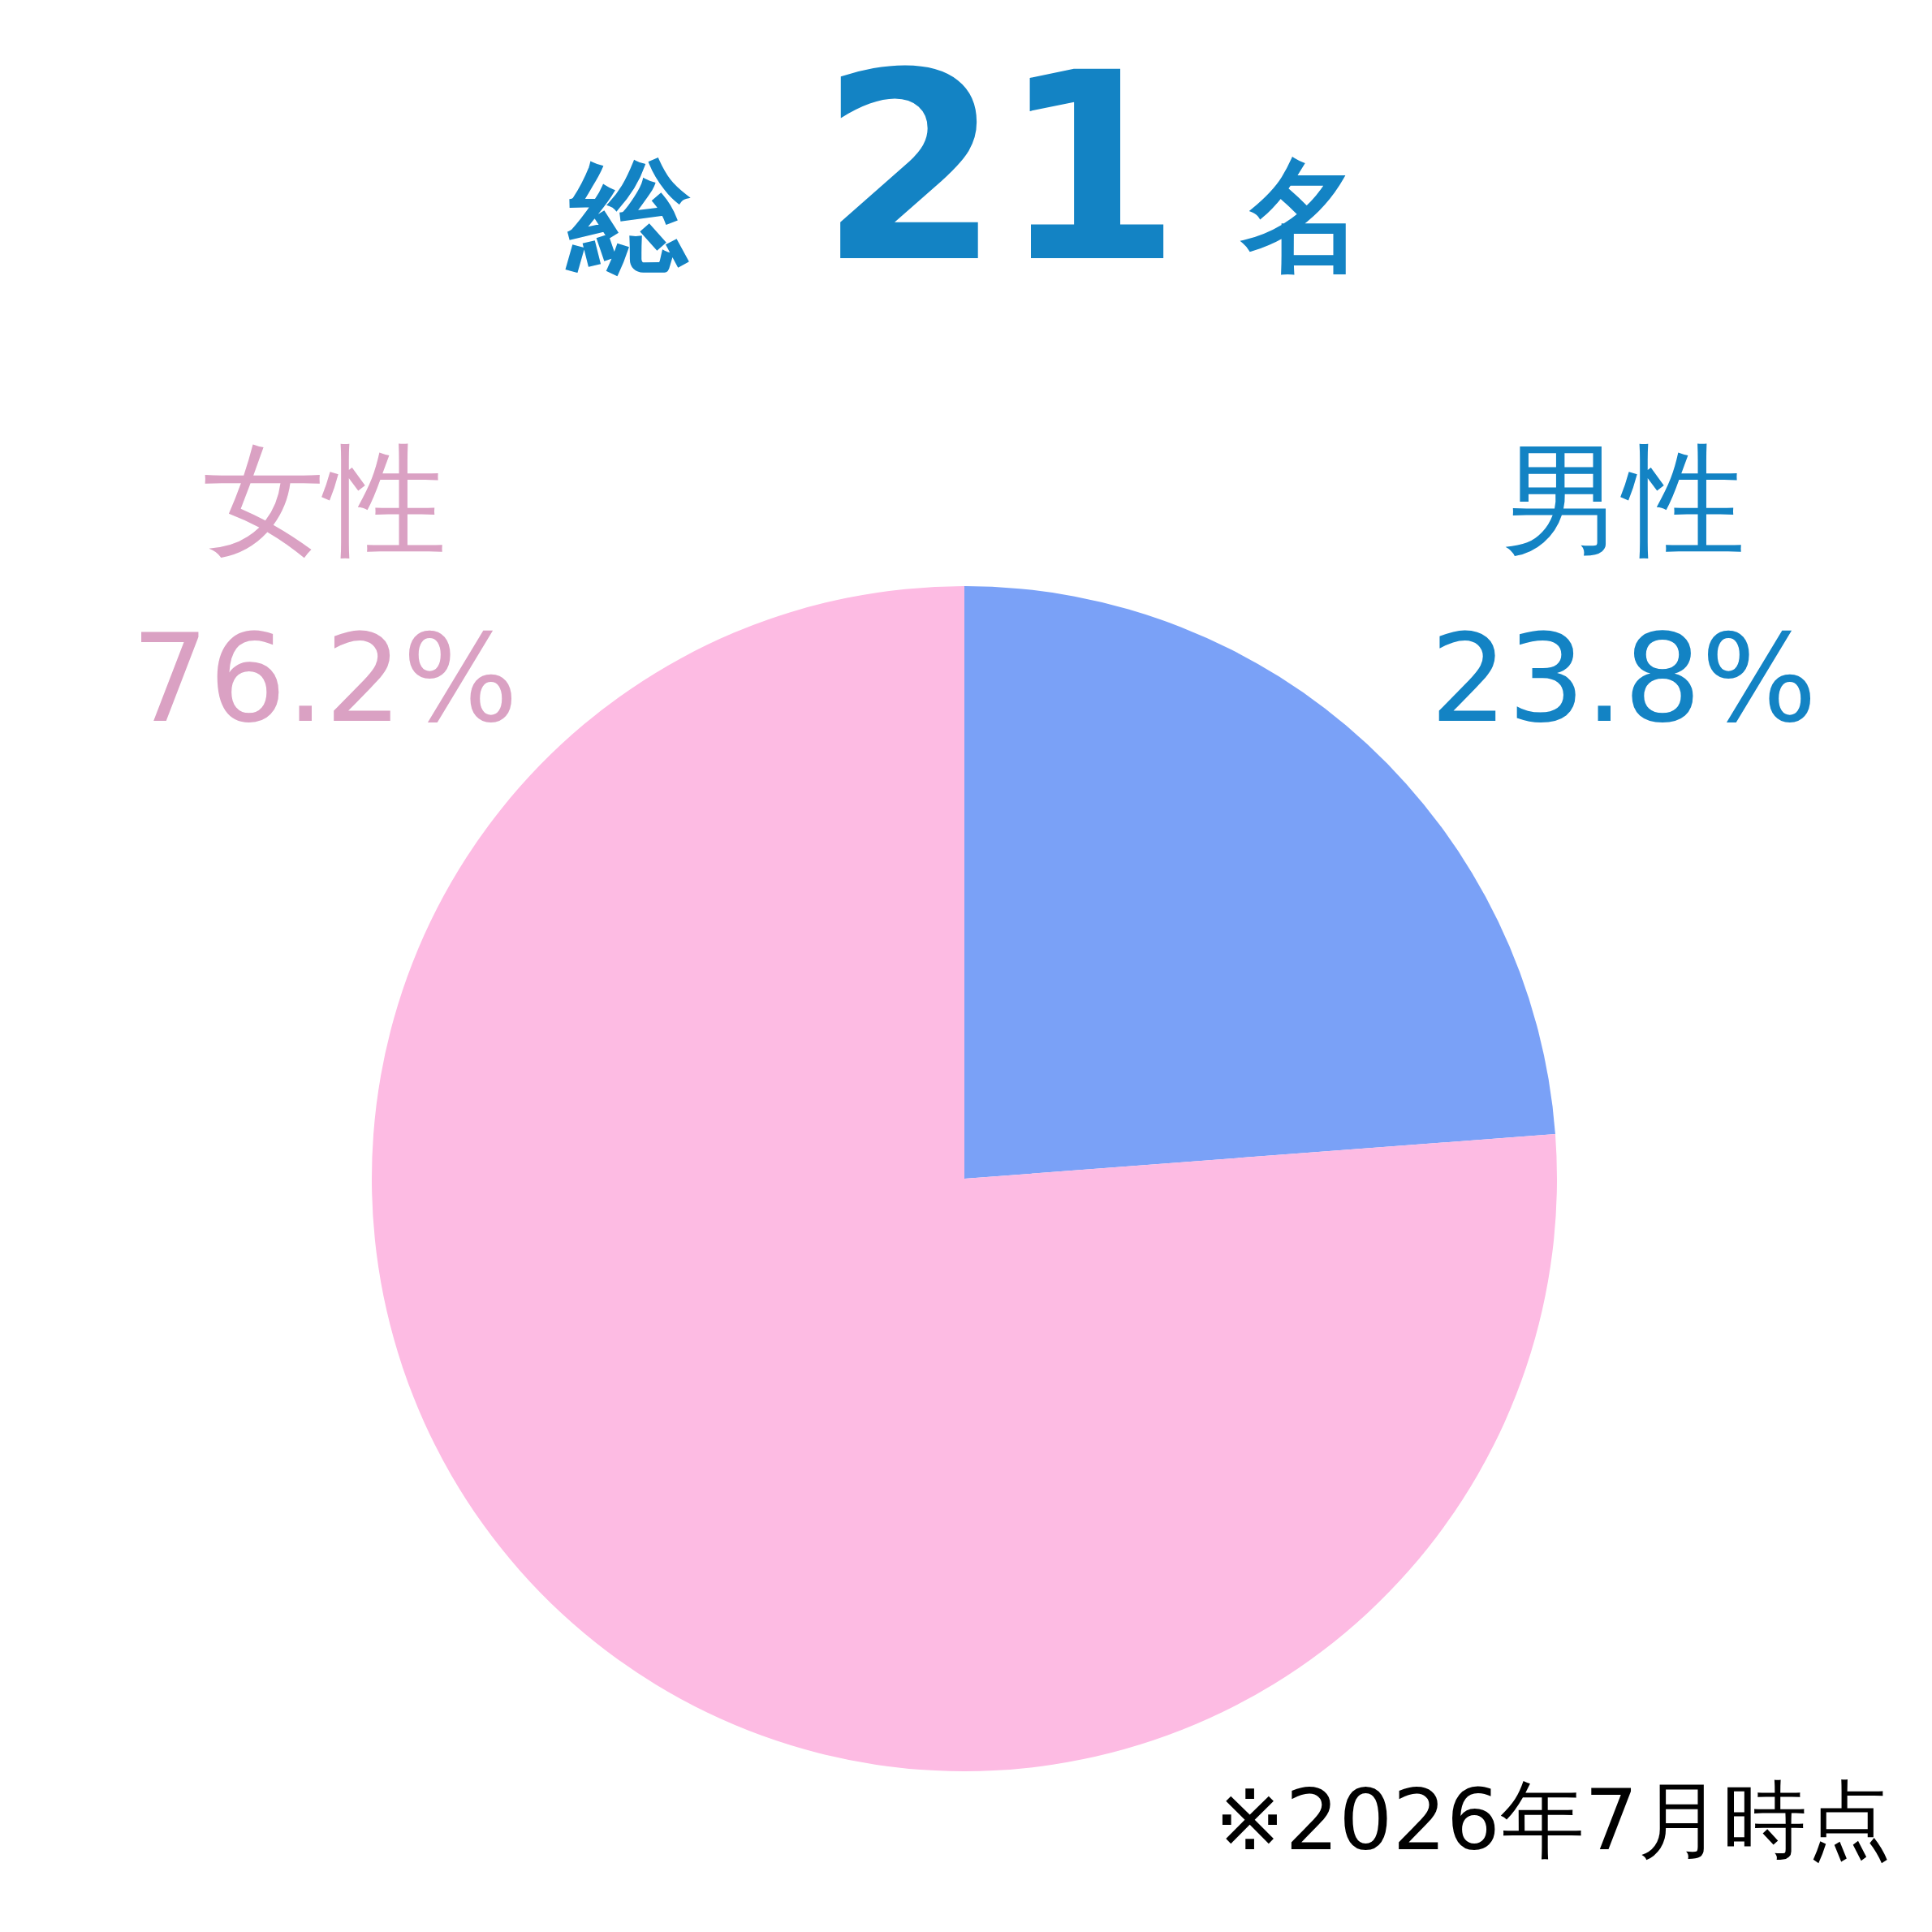 The image size is (1932, 1932). Describe the element at coordinates (1552, 1819) in the screenshot. I see `annotation: ※2026年7月時点` at that location.